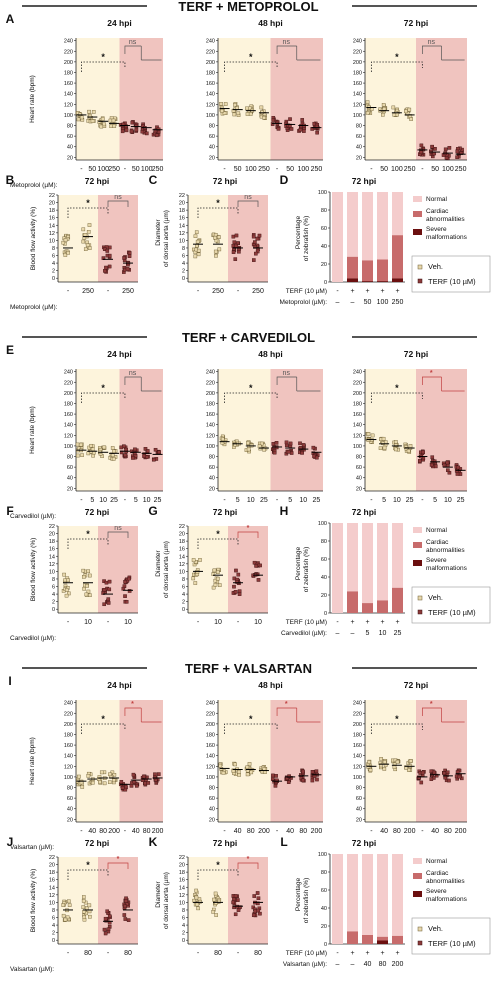  Describe the element at coordinates (114, 500) in the screenshot. I see `x-tick-label: 25` at that location.